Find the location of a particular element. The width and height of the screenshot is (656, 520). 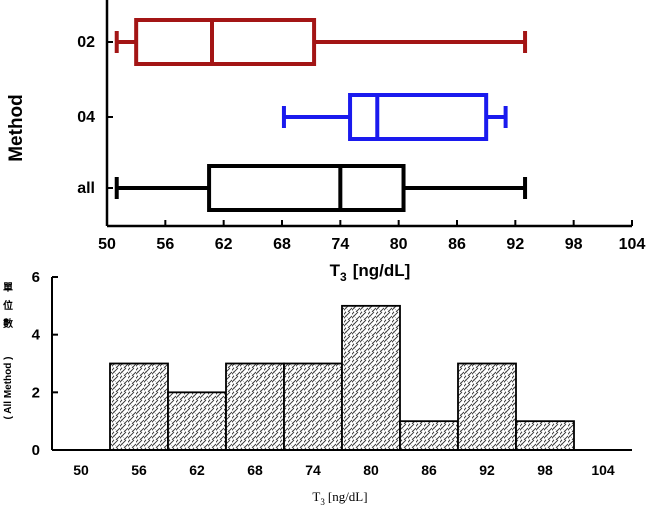

box-plot-x-tick-label: 62 is located at coordinates (224, 244).